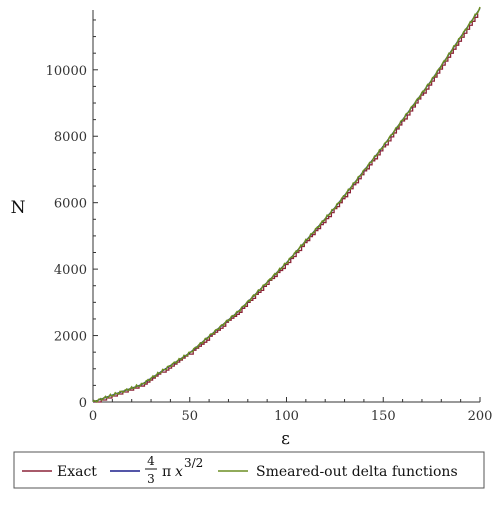 The height and width of the screenshot is (505, 500). Describe the element at coordinates (174, 470) in the screenshot. I see `legend-label-formula: 4 3 π x 3/2` at that location.